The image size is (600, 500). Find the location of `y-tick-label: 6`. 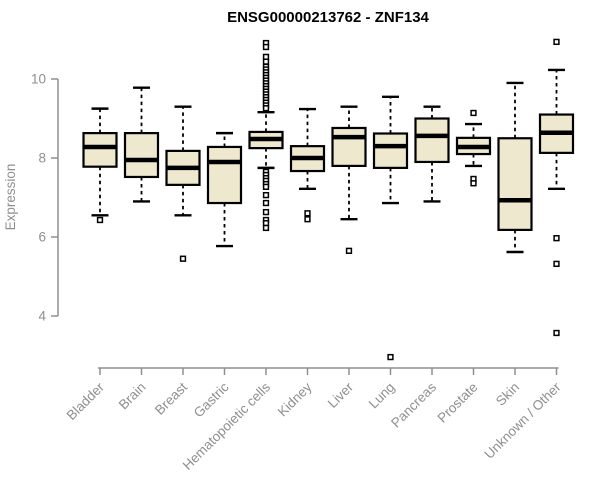

y-tick-label: 6 is located at coordinates (42, 237).